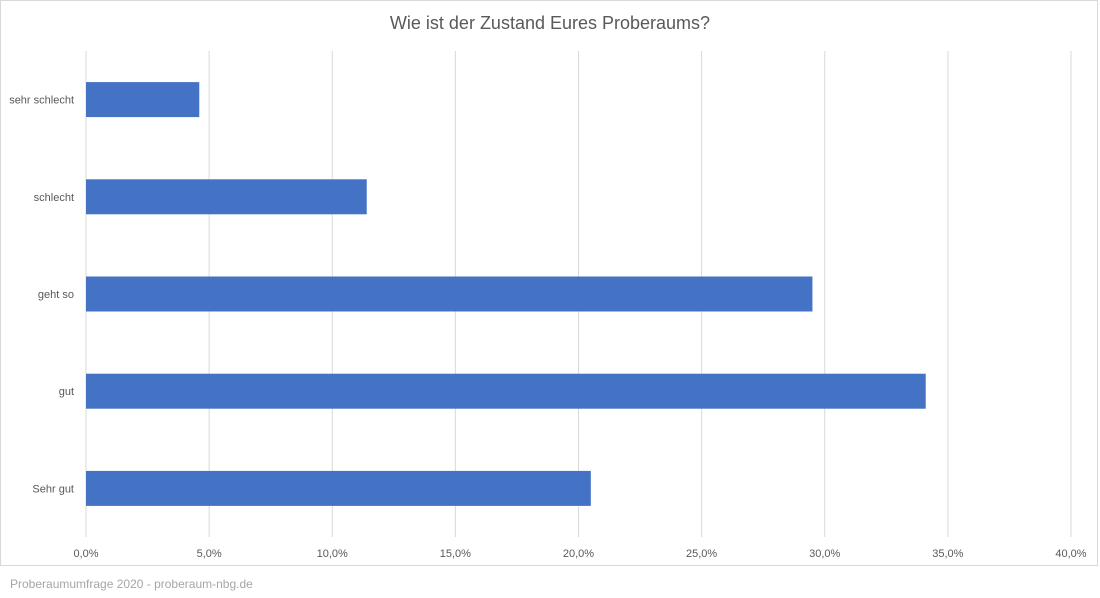 This screenshot has height=598, width=1100. Describe the element at coordinates (824, 554) in the screenshot. I see `x-tick-label: 30,0%` at that location.